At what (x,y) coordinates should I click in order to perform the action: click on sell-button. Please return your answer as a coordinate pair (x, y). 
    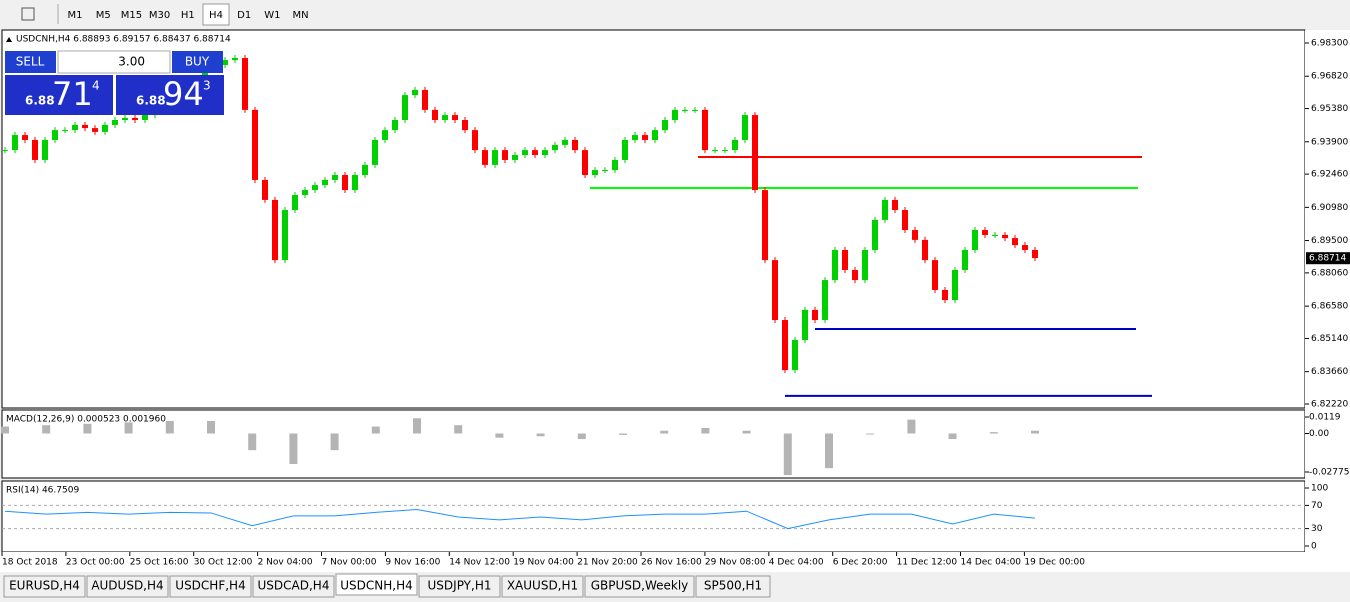
    Looking at the image, I should click on (30, 62).